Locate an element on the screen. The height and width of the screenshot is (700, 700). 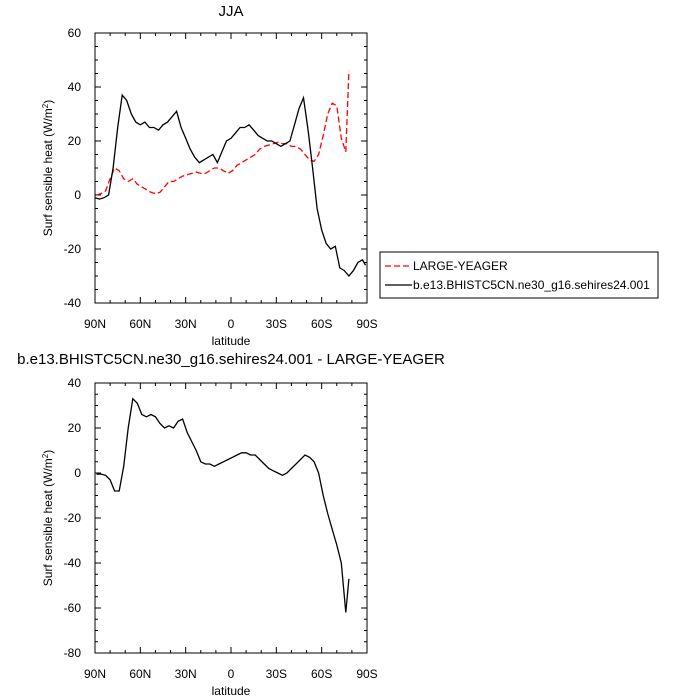
c2-xtick-label: 90N is located at coordinates (95, 674).